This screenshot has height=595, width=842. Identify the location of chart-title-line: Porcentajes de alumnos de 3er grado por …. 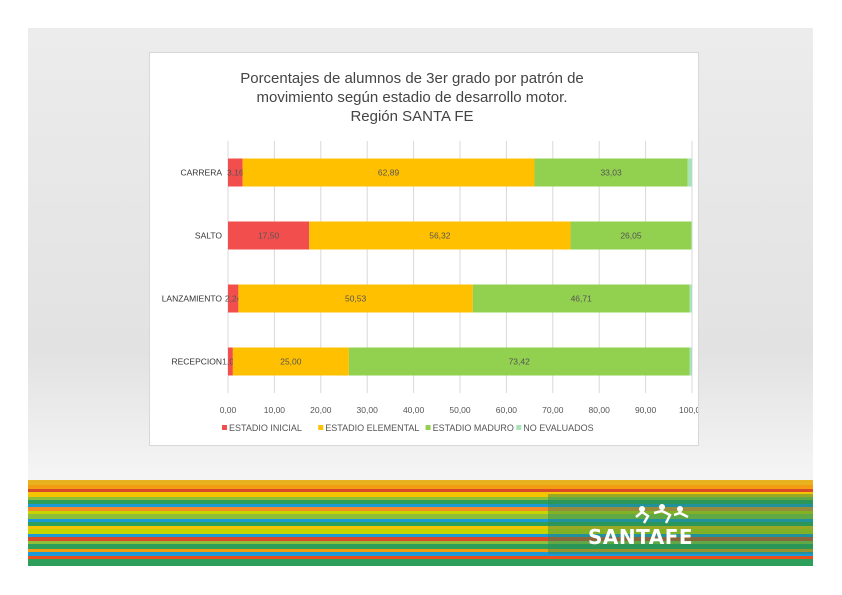
(412, 78).